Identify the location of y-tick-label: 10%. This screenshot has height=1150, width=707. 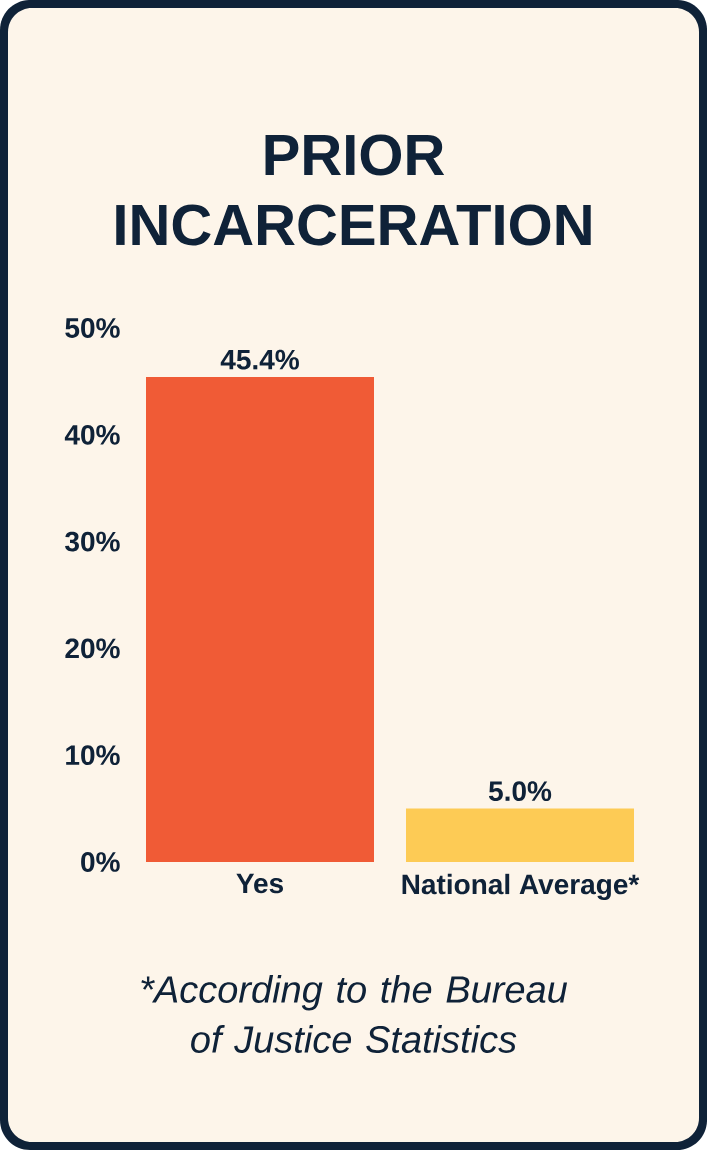
(93, 755).